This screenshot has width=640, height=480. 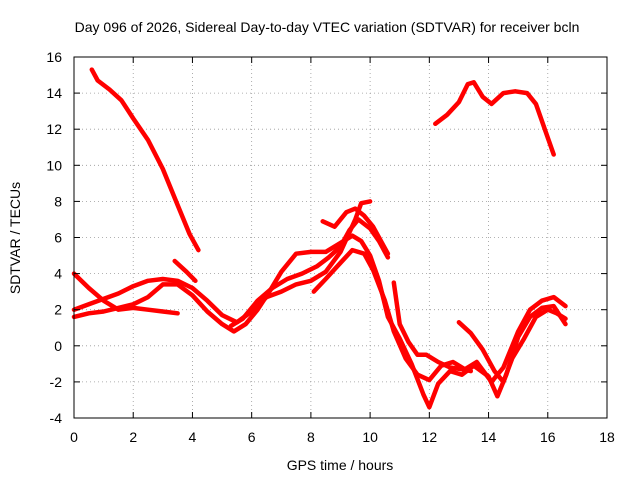 I want to click on x-tick-label: 12, so click(x=430, y=437).